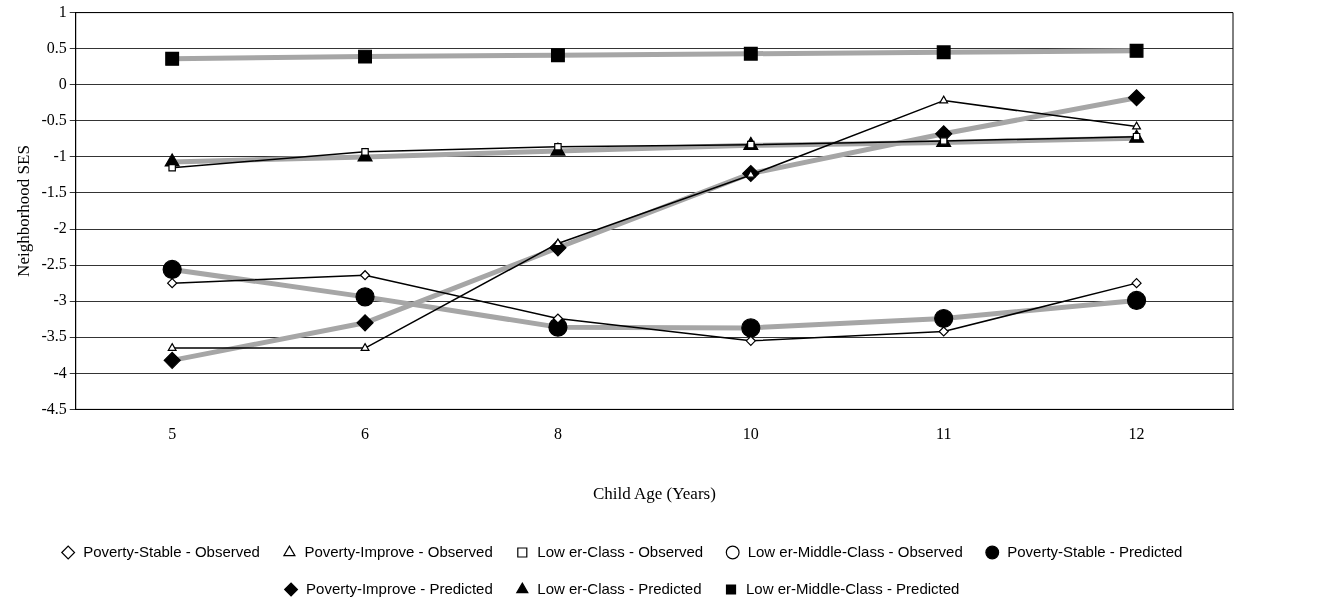 The width and height of the screenshot is (1343, 607). What do you see at coordinates (54, 192) in the screenshot?
I see `y-tick-label: -1.5` at bounding box center [54, 192].